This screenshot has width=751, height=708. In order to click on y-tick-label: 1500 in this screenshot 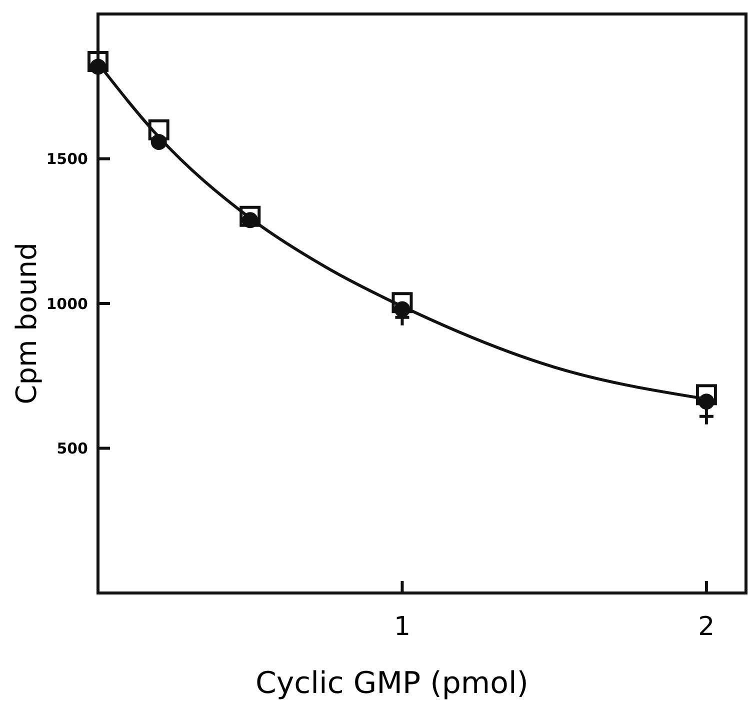, I will do `click(67, 159)`.